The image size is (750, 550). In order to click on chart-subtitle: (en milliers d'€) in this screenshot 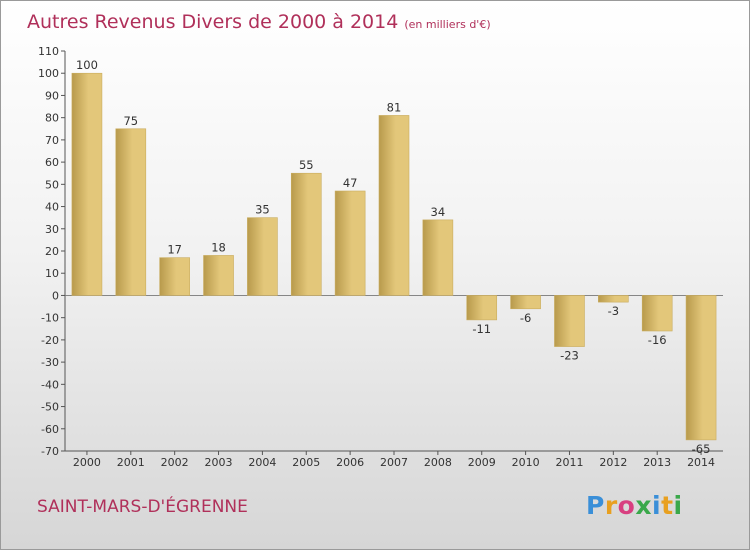, I will do `click(447, 24)`.